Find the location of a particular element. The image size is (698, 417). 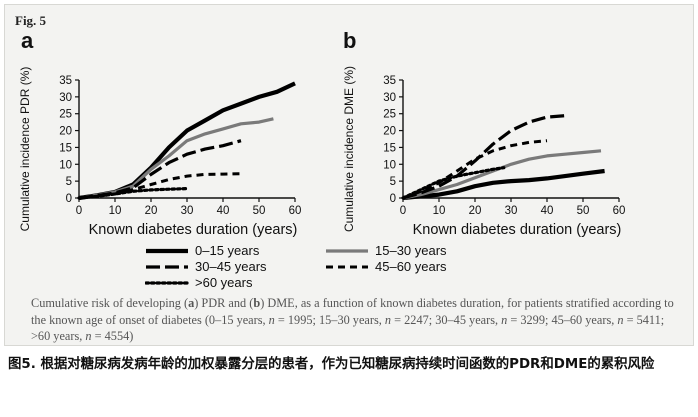

chart-b-x-tick-label: 40 is located at coordinates (547, 211).